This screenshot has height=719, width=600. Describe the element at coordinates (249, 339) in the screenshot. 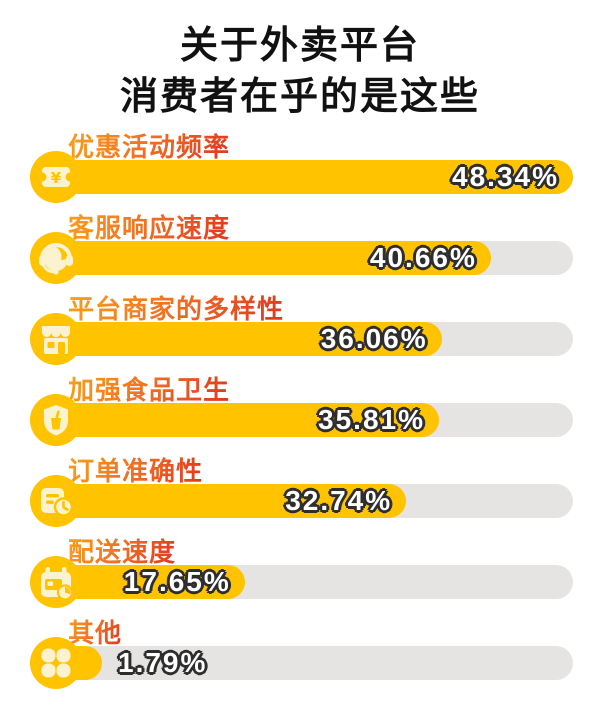

I see `bar-fill: 36.06%` at that location.